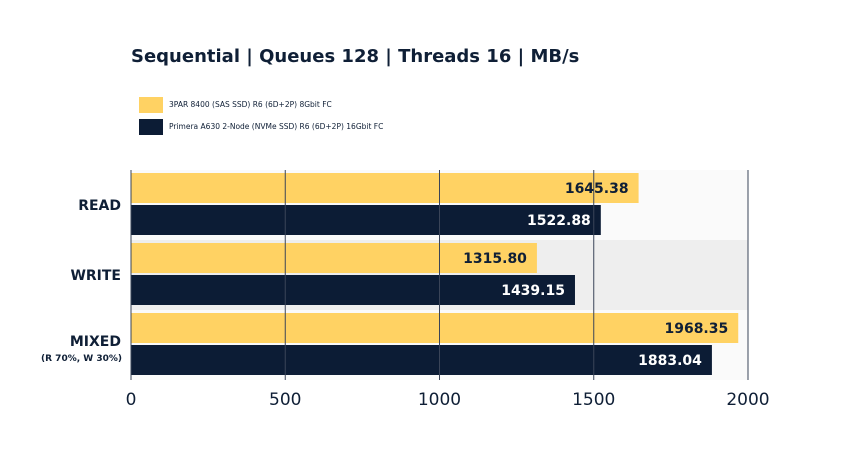  Describe the element at coordinates (597, 189) in the screenshot. I see `data-label-s0-read: 1645.38` at that location.